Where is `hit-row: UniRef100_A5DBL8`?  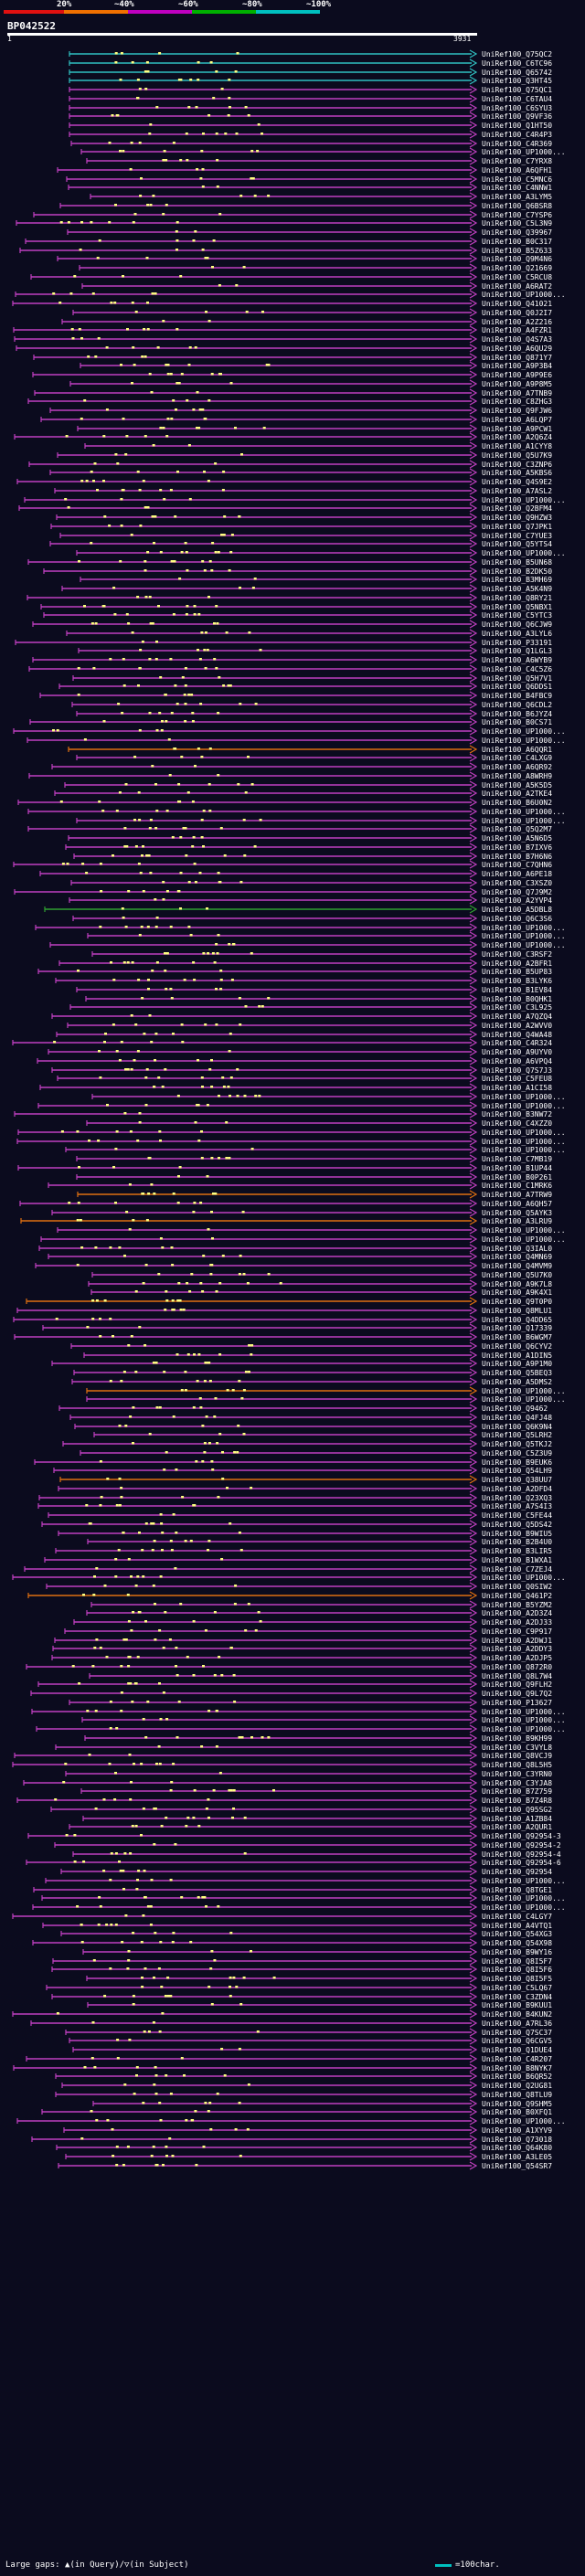 hit-row: UniRef100_A5DBL8 is located at coordinates (293, 910).